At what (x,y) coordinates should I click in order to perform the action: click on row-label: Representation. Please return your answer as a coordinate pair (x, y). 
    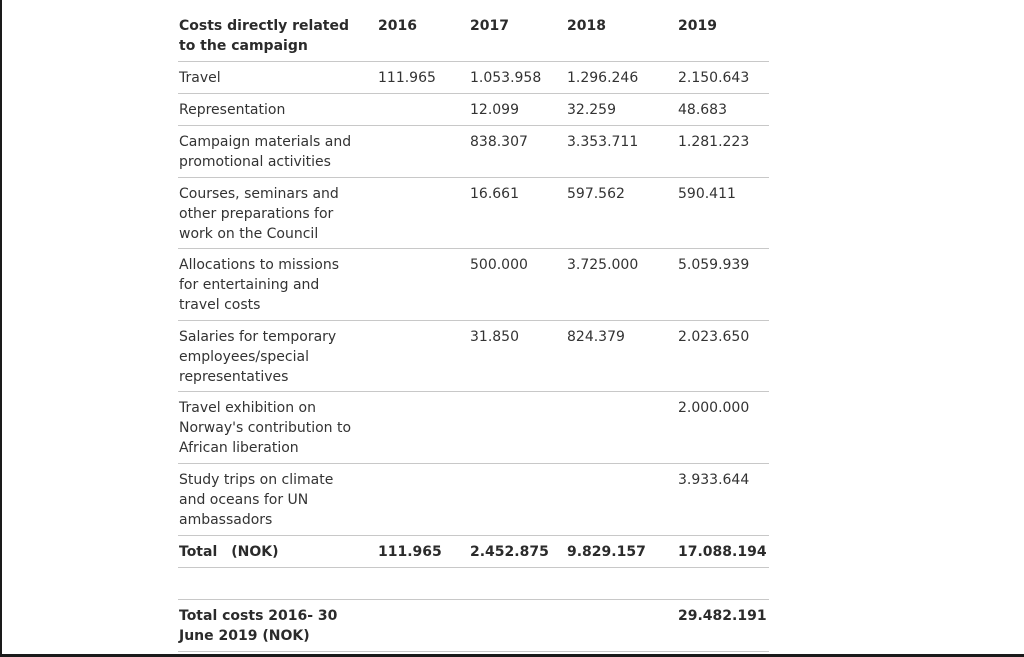
    Looking at the image, I should click on (232, 110).